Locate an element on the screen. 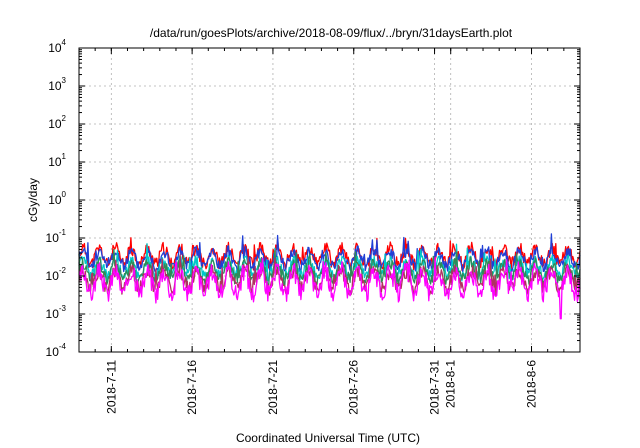 Image resolution: width=640 pixels, height=448 pixels. y-tick-label: 10⁰ is located at coordinates (57, 198).